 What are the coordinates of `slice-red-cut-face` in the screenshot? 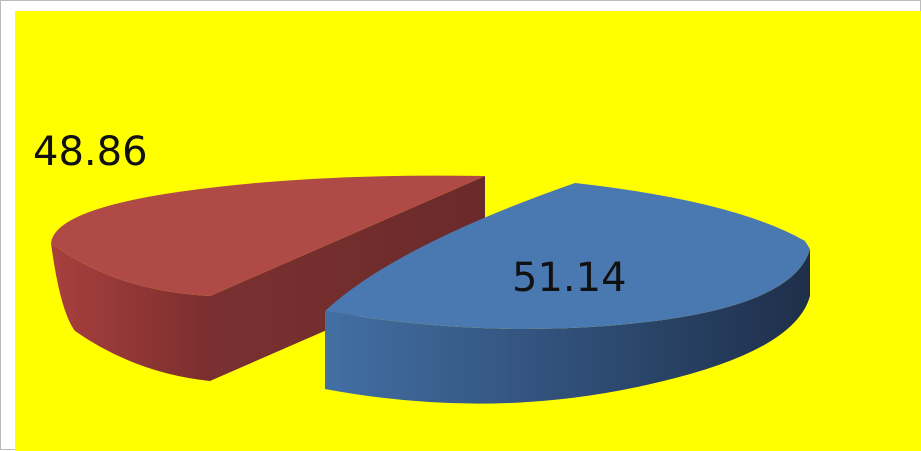 It's located at (347, 278).